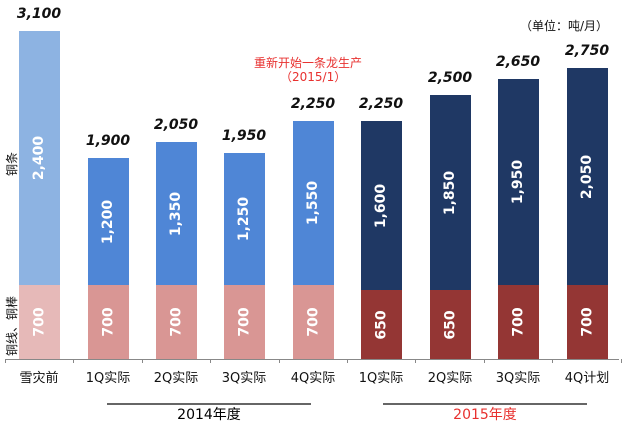  Describe the element at coordinates (308, 63) in the screenshot. I see `annotation-restart-line1: 重新开始一条龙生产` at that location.